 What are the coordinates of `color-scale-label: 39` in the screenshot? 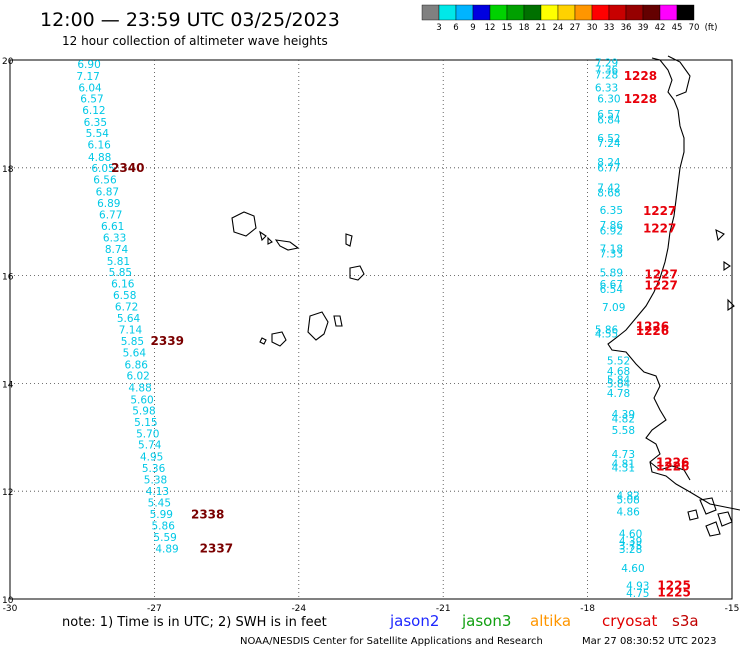 It's located at (643, 28).